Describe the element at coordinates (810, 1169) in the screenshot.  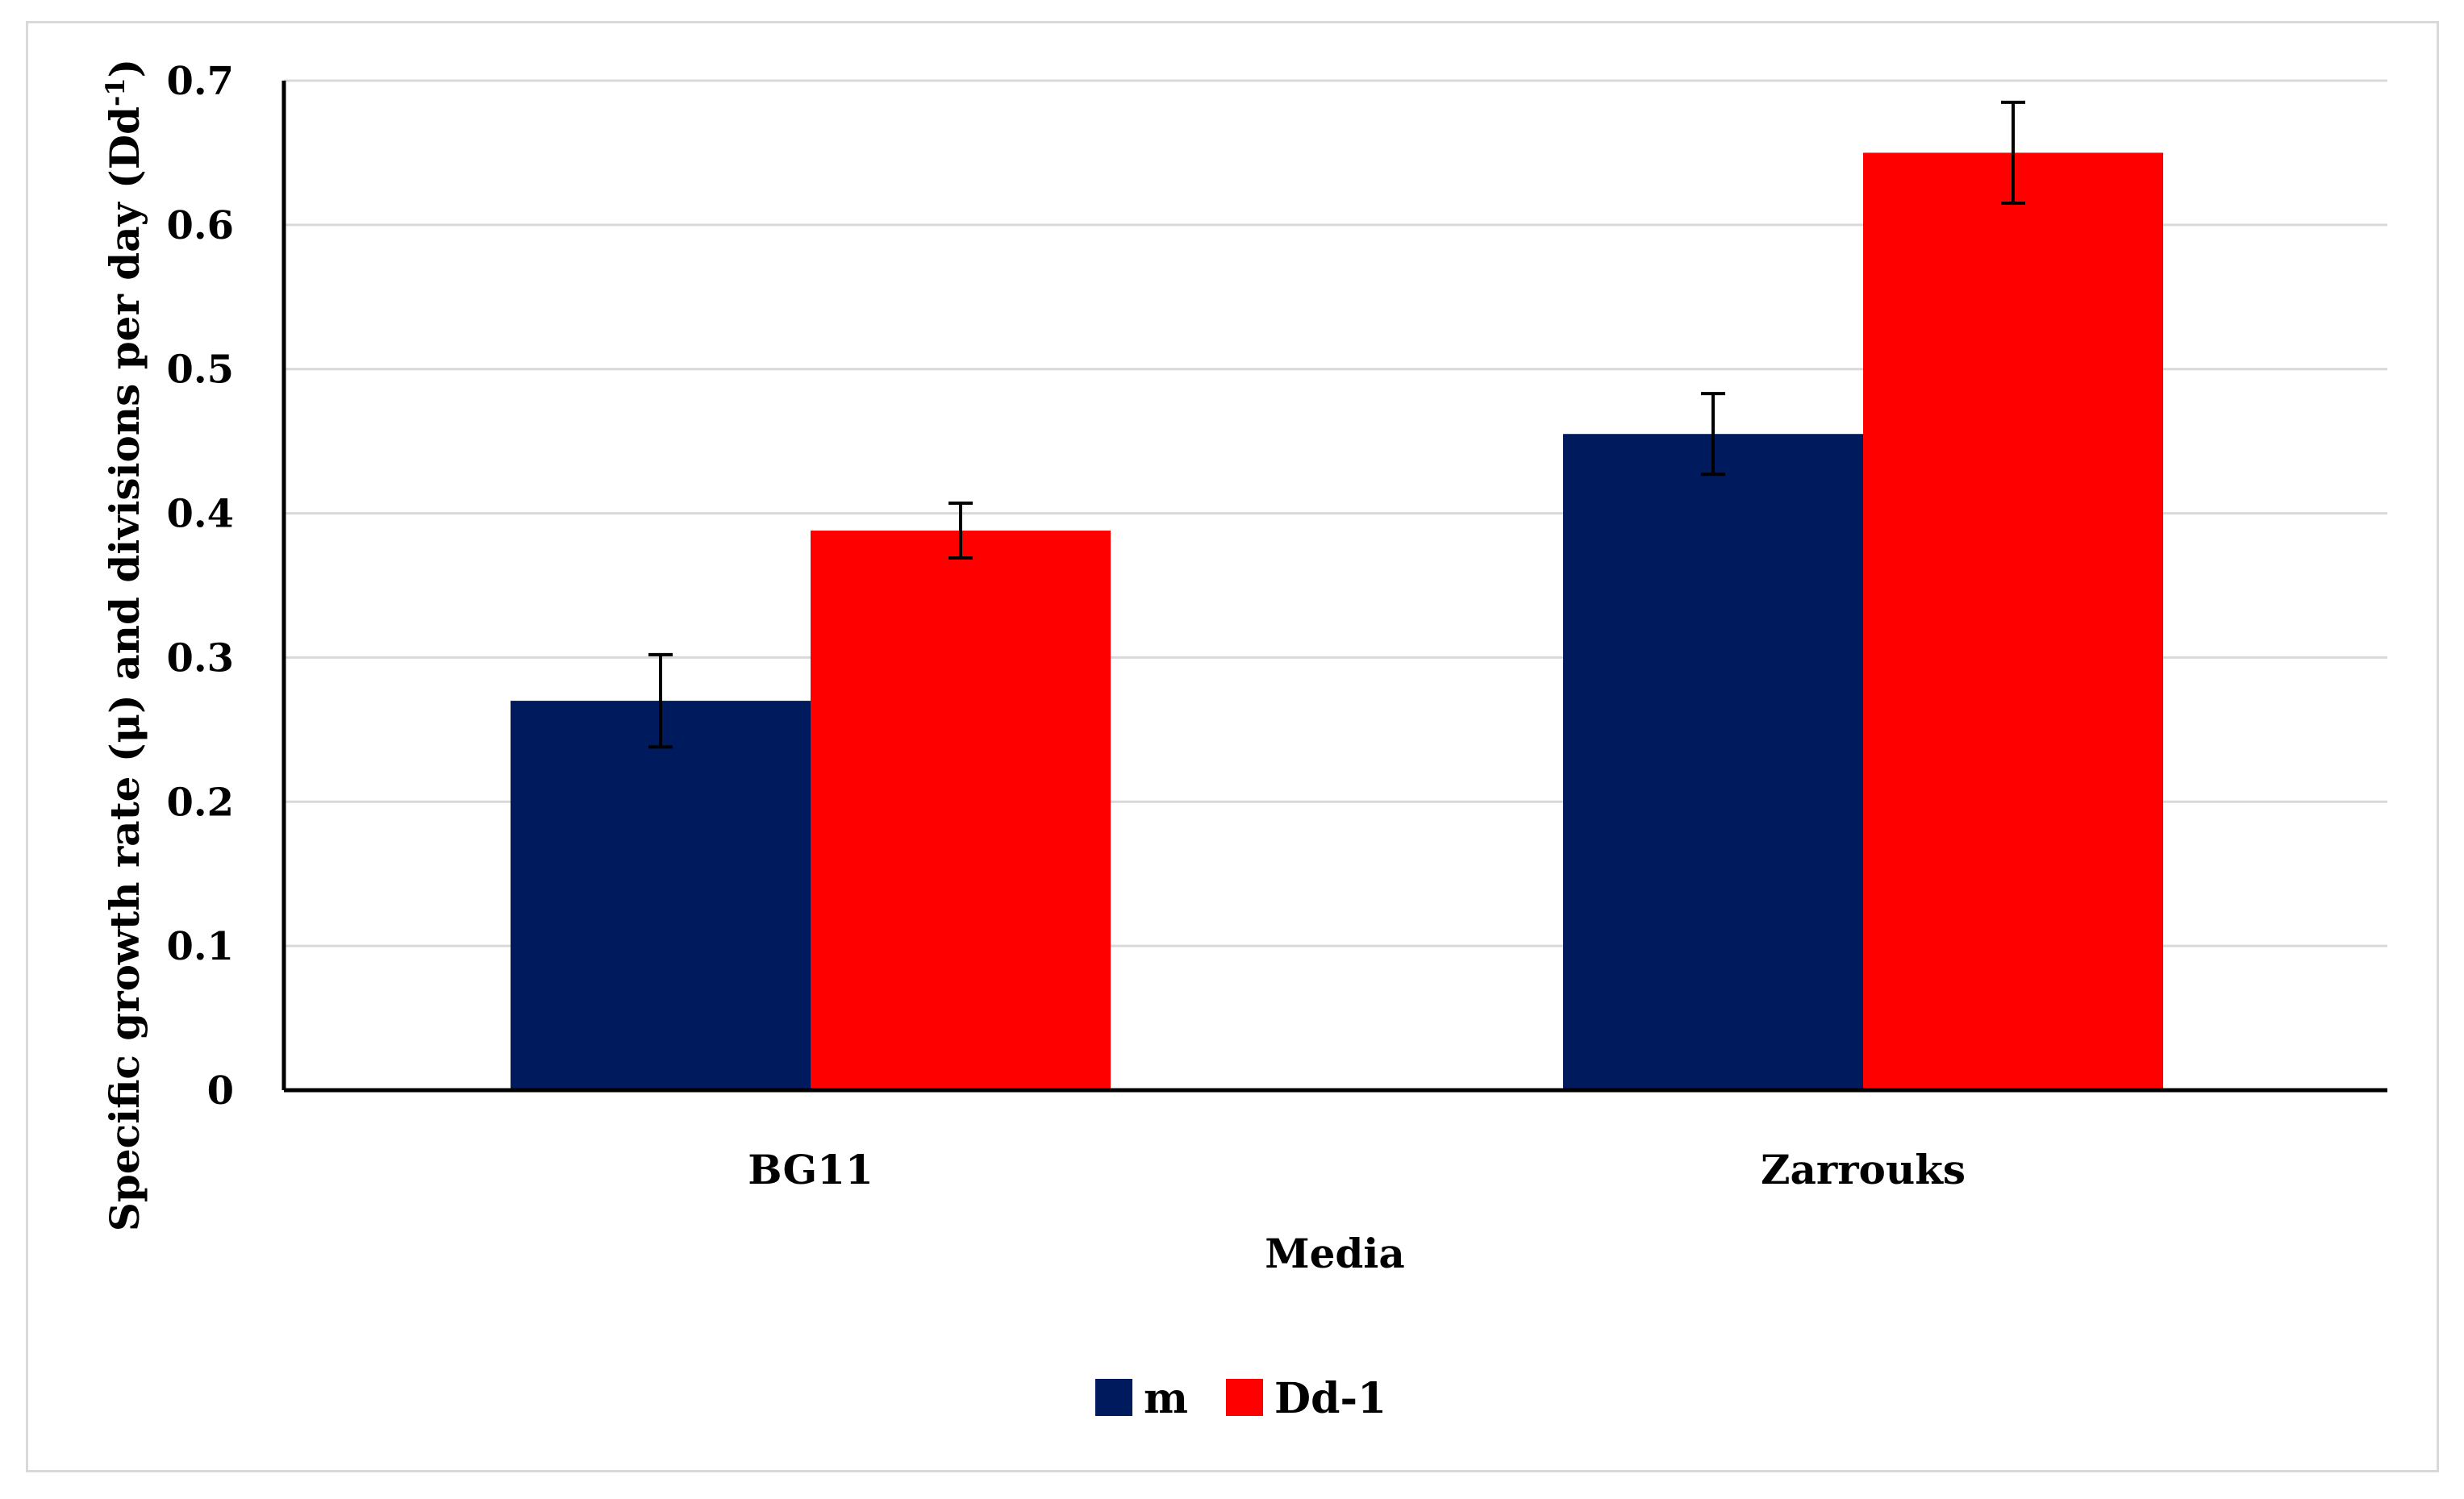
I see `x-category-label: BG11` at that location.